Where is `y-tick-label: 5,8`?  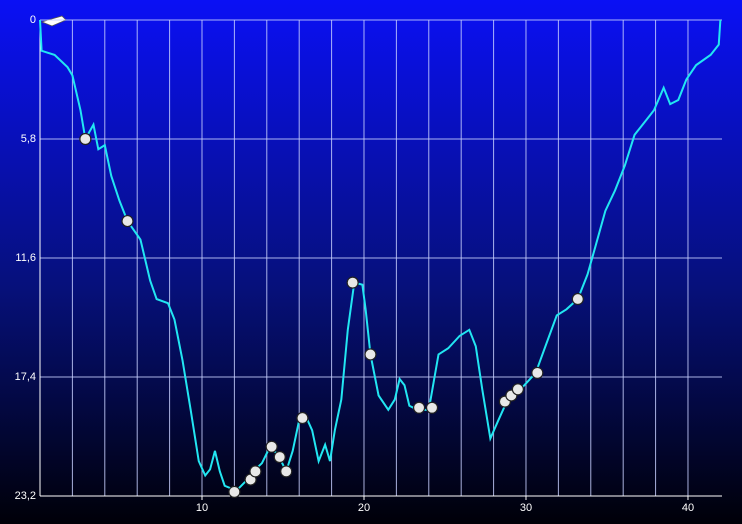 y-tick-label: 5,8 is located at coordinates (28, 139).